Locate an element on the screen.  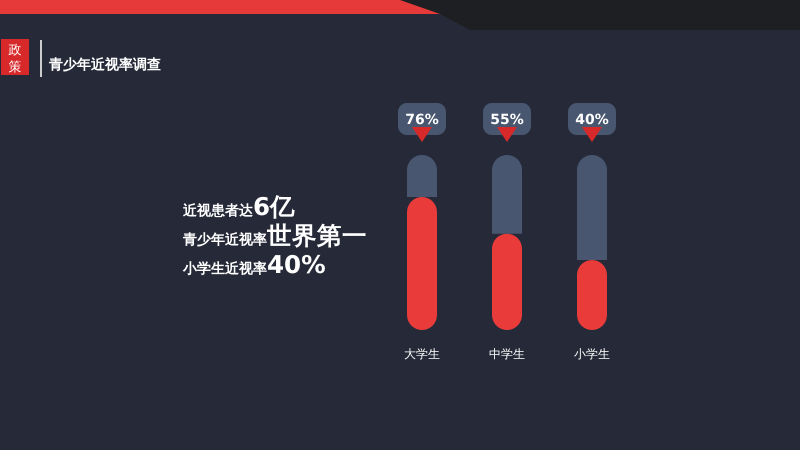
x-tick-label: 大学生 is located at coordinates (422, 354).